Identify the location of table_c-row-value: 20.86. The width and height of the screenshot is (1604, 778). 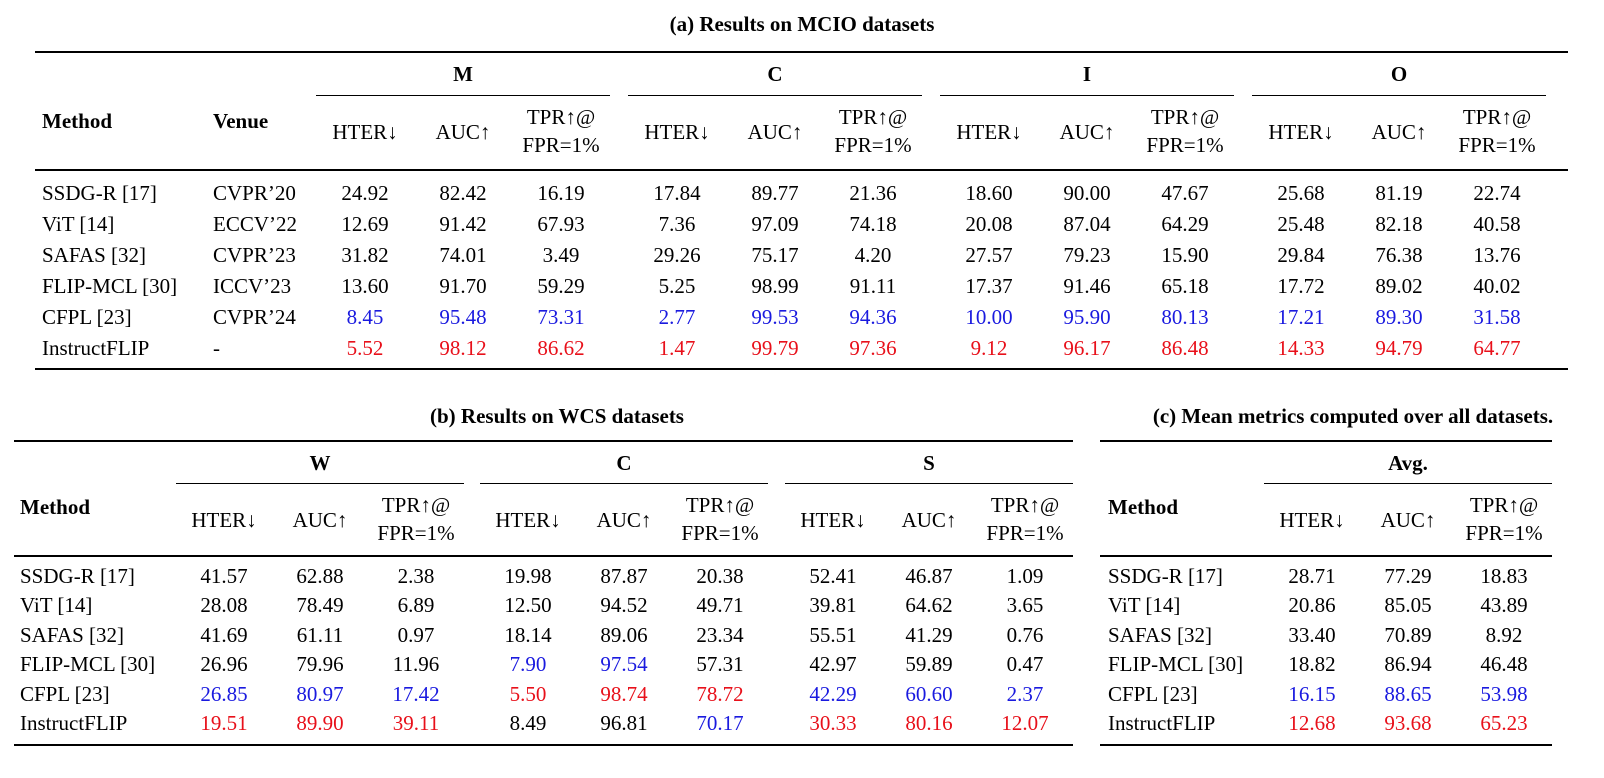
(1312, 605).